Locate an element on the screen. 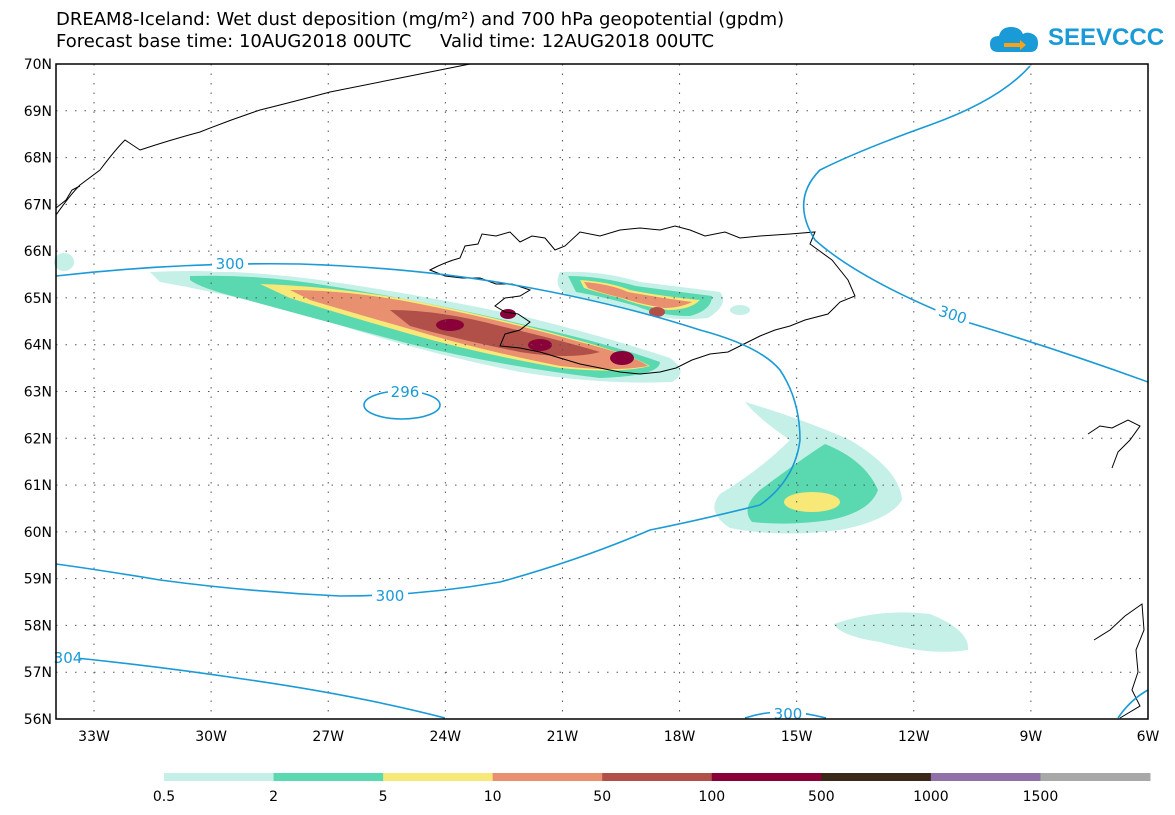 This screenshot has width=1175, height=815. lat-label: 60N is located at coordinates (38, 533).